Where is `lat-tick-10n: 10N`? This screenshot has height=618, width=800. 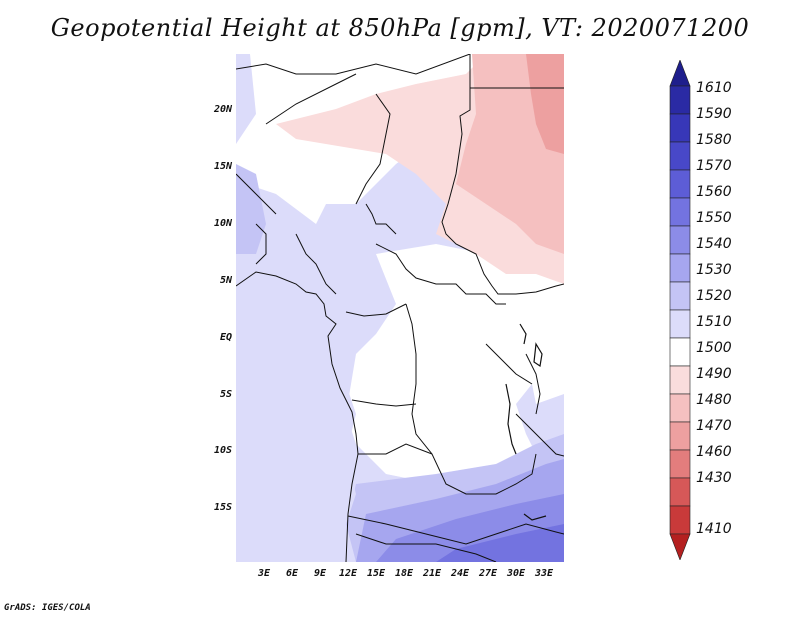
lat-tick-10n: 10N is located at coordinates (222, 223).